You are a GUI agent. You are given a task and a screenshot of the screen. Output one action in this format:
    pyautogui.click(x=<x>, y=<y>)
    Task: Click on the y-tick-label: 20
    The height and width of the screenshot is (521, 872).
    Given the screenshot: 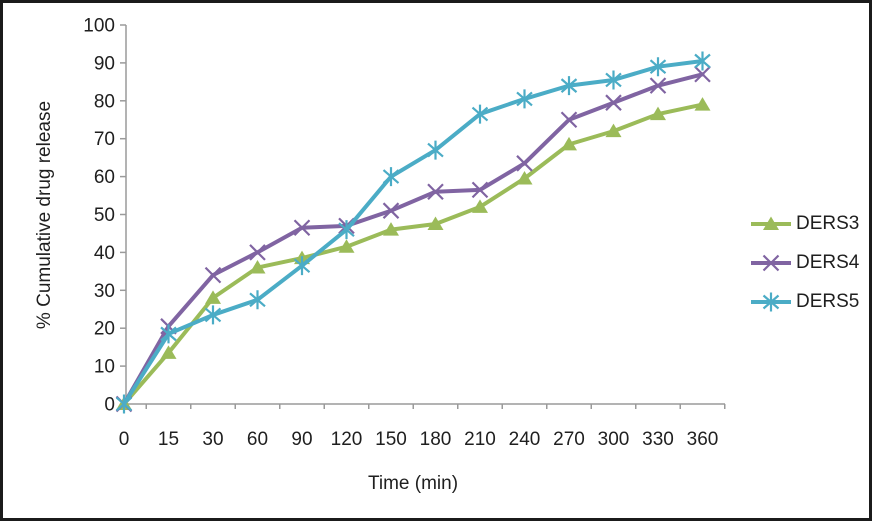 What is the action you would take?
    pyautogui.click(x=104, y=329)
    